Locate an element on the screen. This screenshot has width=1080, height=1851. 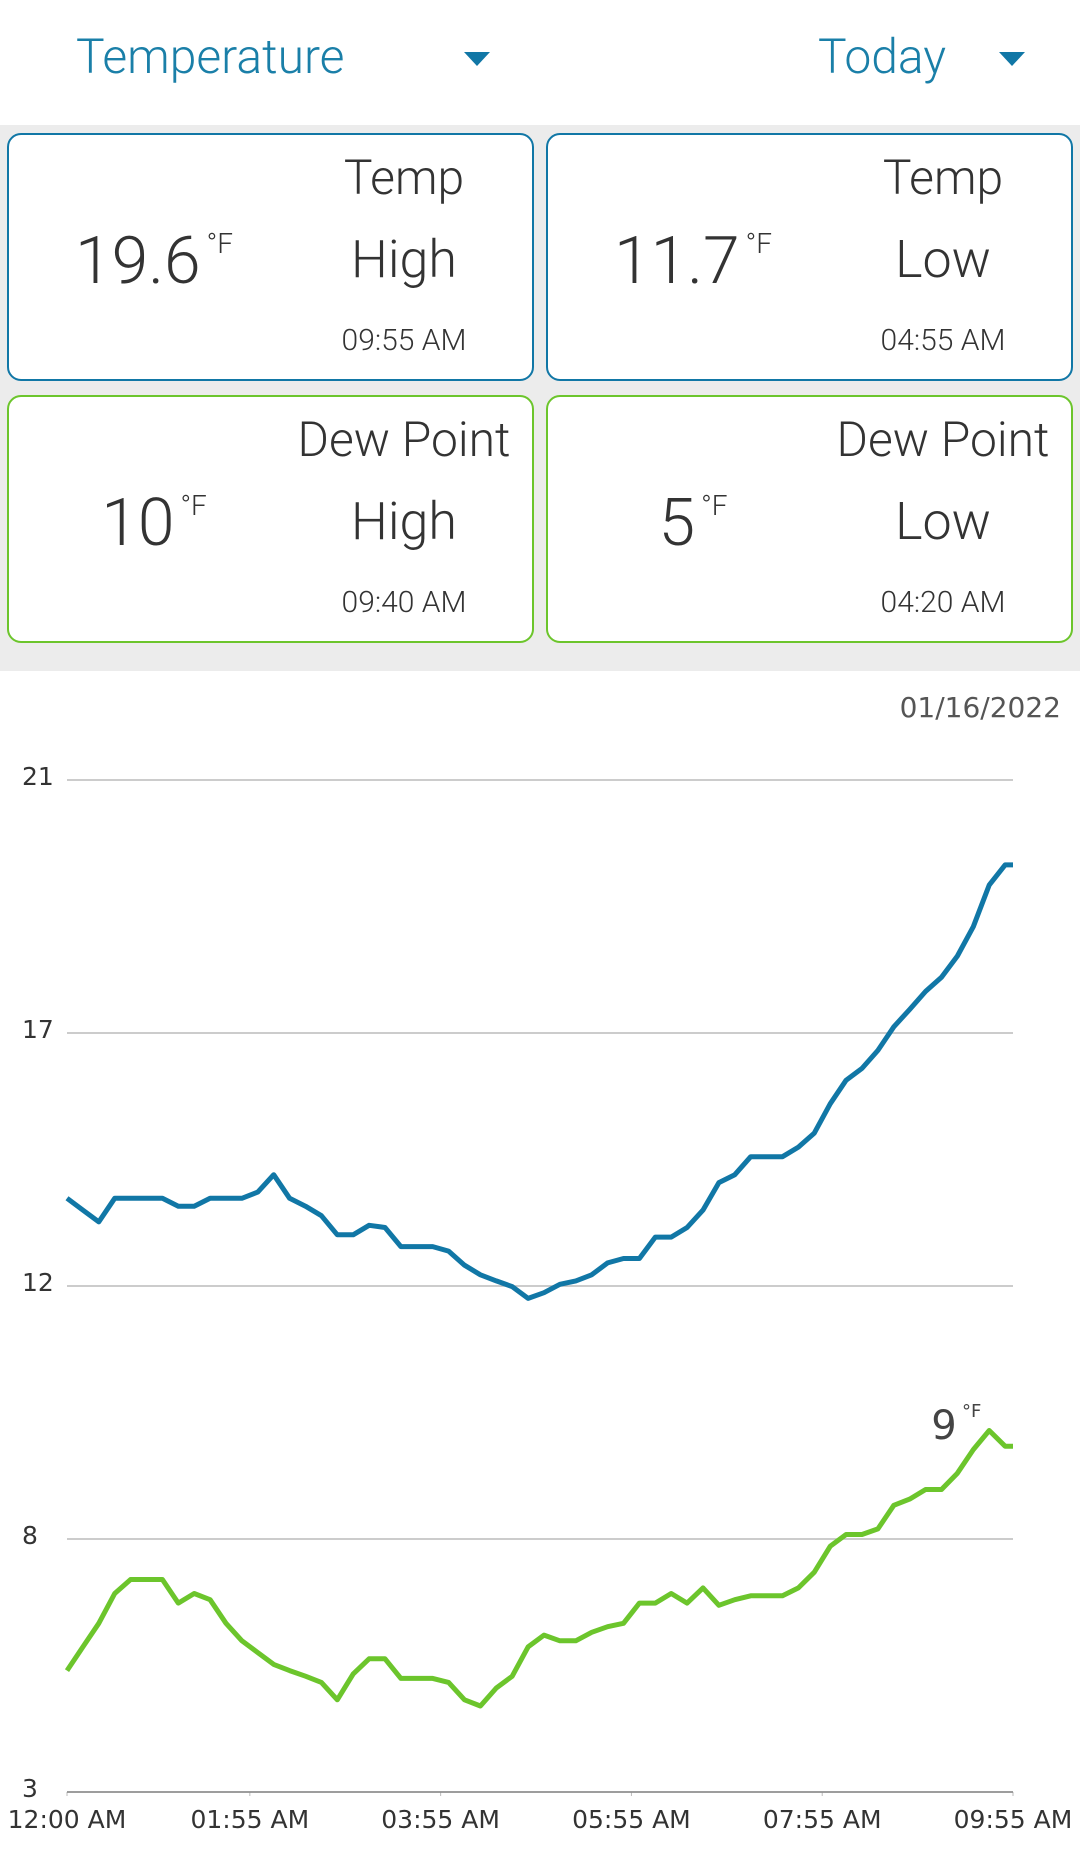
dropdown-arrows is located at coordinates (744, 59).